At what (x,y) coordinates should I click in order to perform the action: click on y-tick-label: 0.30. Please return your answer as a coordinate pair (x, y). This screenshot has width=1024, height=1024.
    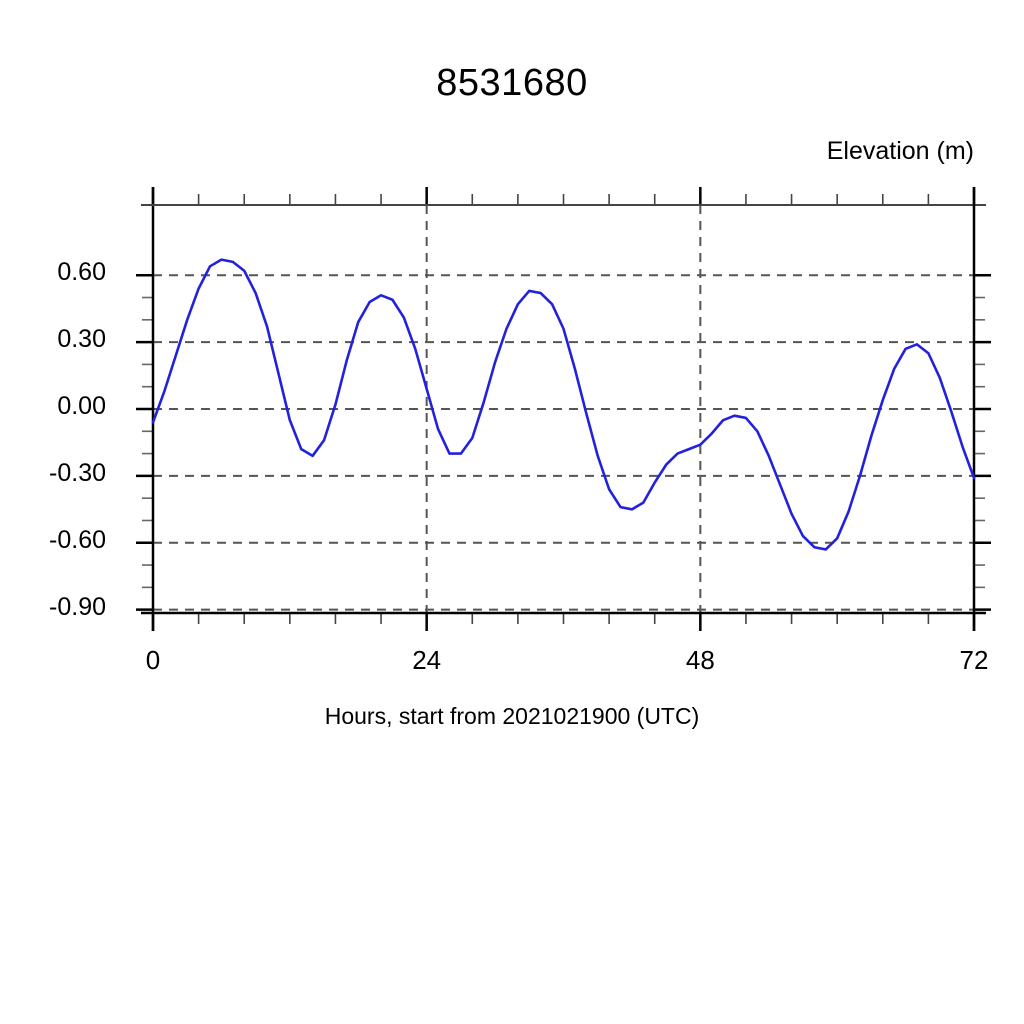
    Looking at the image, I should click on (81, 339).